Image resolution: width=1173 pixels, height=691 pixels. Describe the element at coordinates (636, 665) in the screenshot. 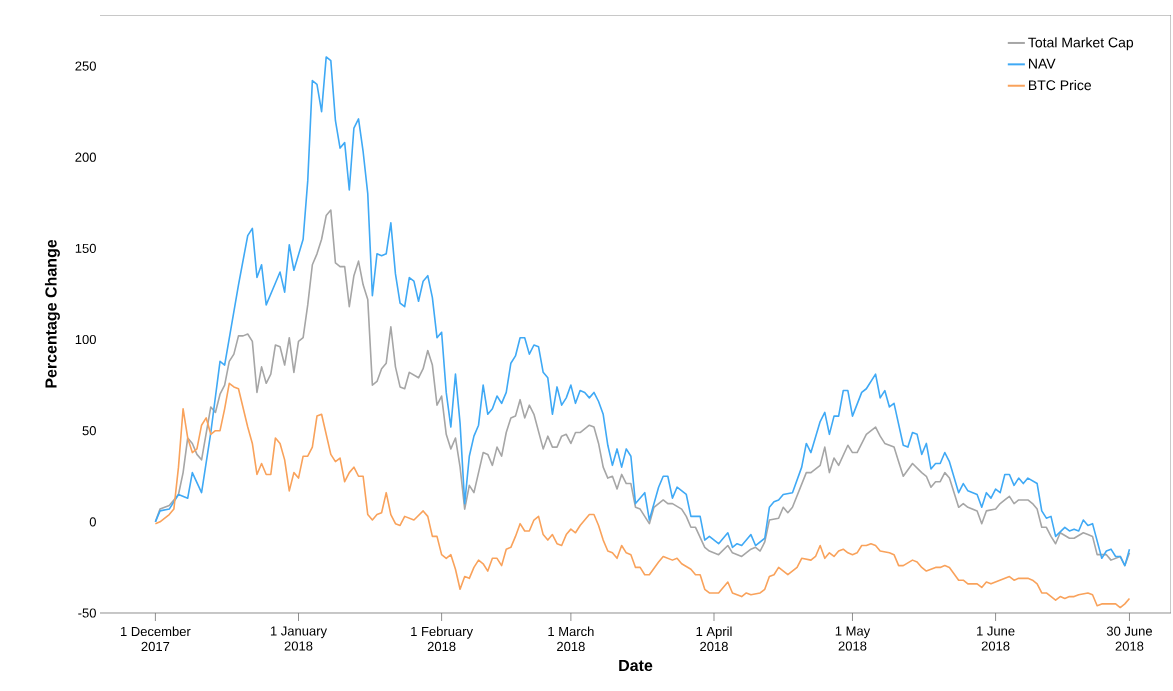

I see `x-axis-title: Date` at that location.